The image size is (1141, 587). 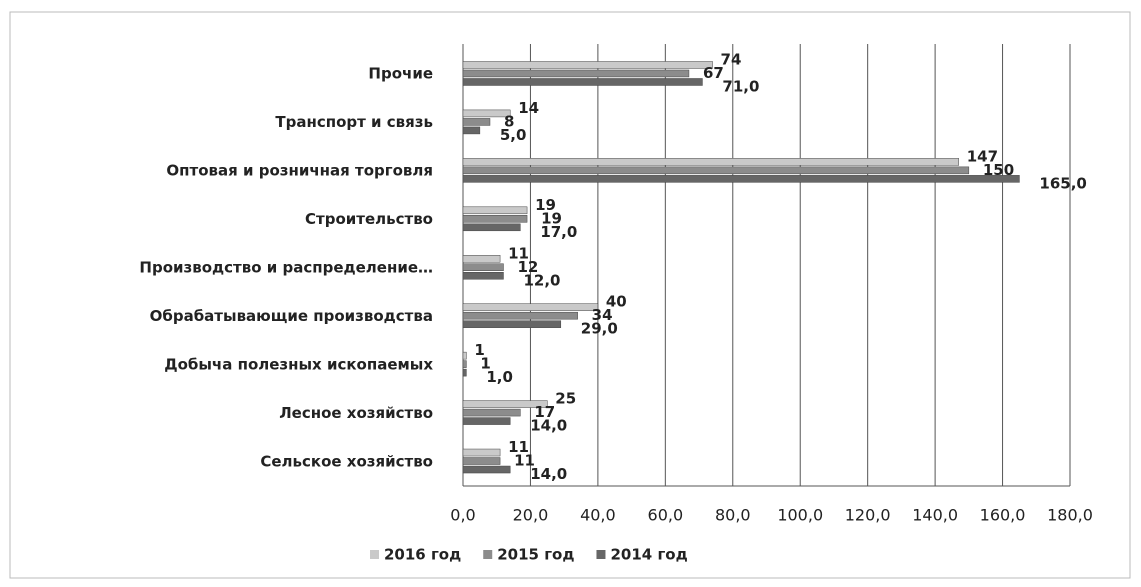 I want to click on x-tick-label: 100,0, so click(x=800, y=515).